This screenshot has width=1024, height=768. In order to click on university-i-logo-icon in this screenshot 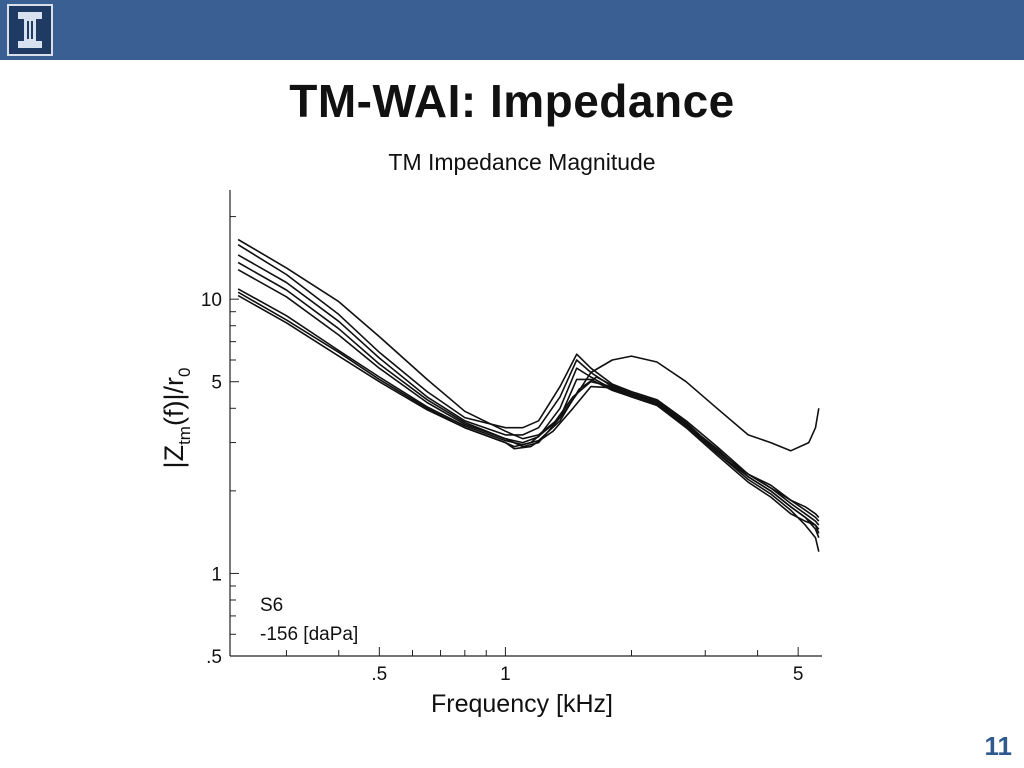, I will do `click(30, 30)`.